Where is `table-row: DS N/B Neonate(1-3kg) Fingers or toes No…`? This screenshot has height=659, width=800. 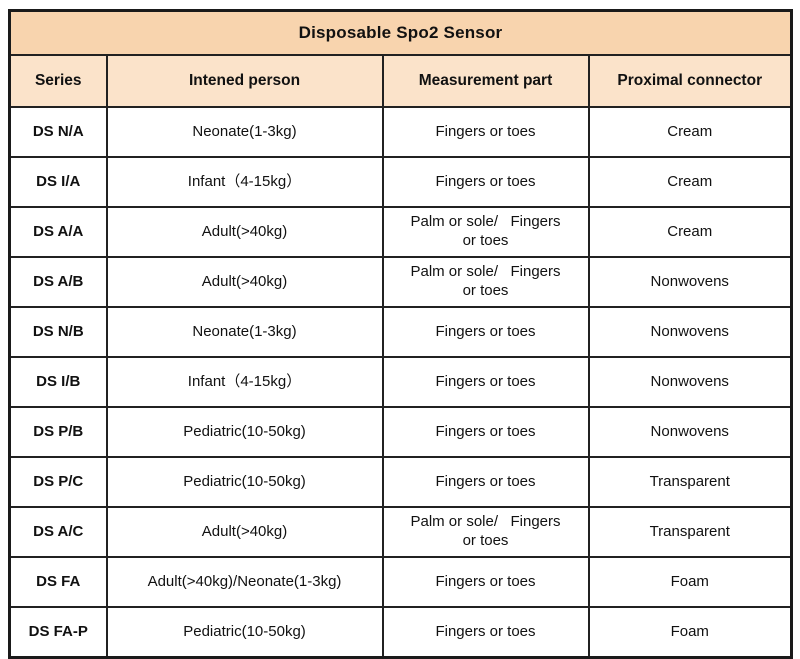 table-row: DS N/B Neonate(1-3kg) Fingers or toes No… is located at coordinates (400, 332).